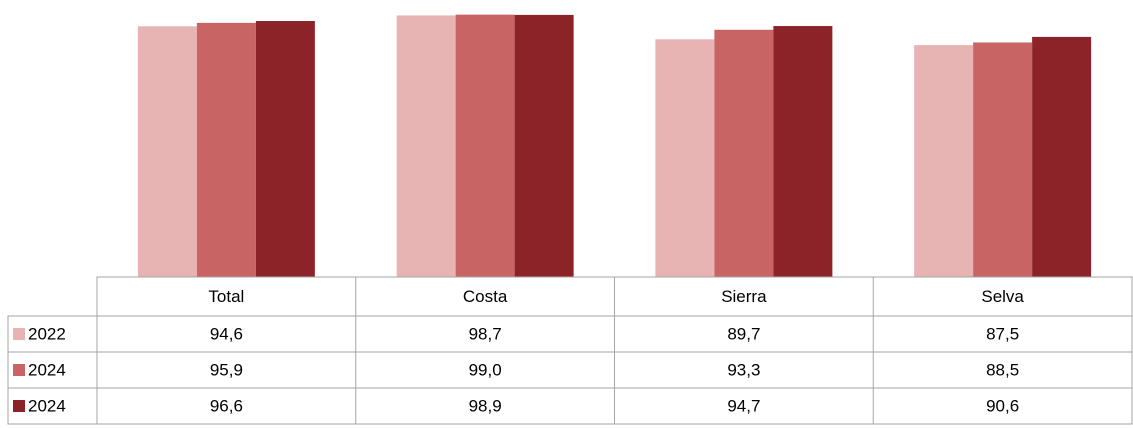  Describe the element at coordinates (485, 405) in the screenshot. I see `value-label: 98,9` at that location.